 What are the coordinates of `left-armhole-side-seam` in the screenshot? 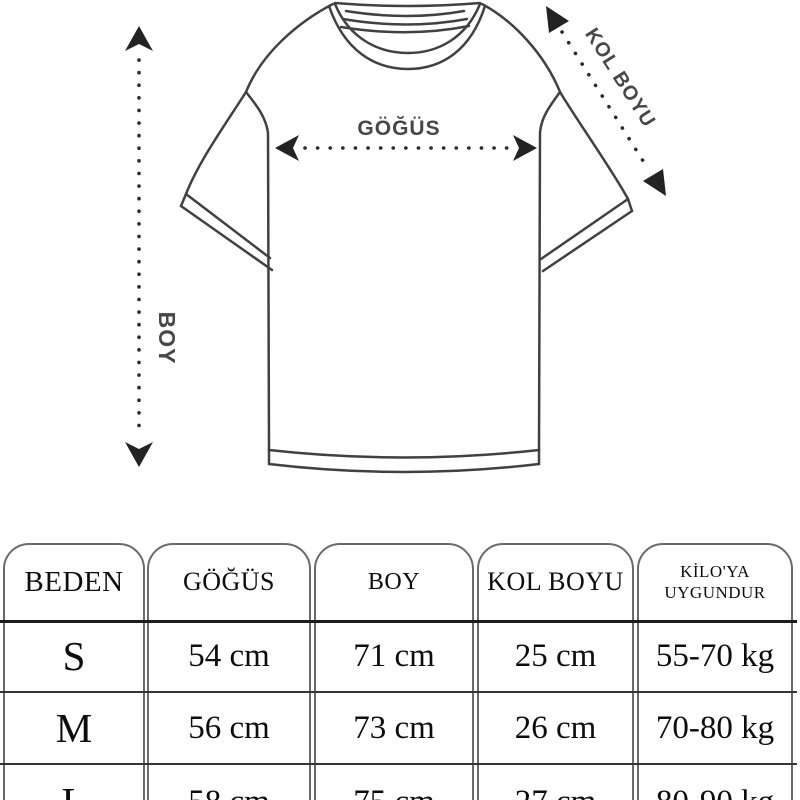 It's located at (257, 271).